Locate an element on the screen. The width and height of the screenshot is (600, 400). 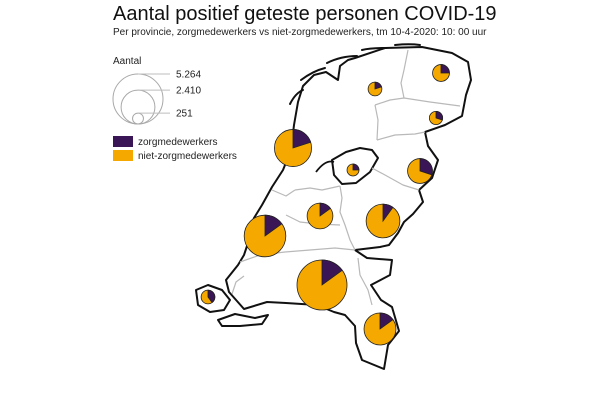
size-legend: Aantal 5.264 2.410 251 is located at coordinates (156, 90).